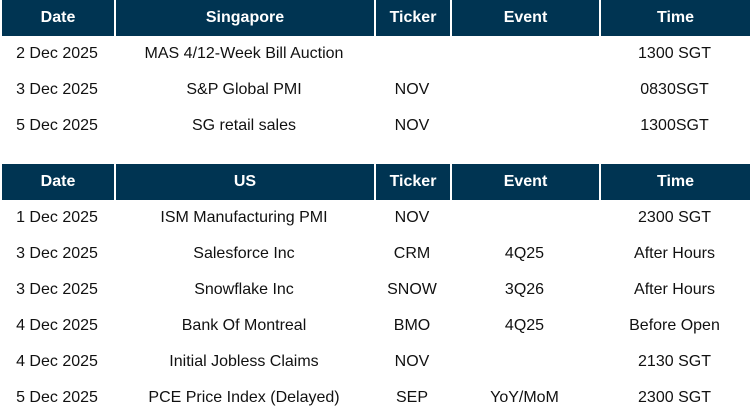 The image size is (750, 418). I want to click on cell-name: Initial Jobless Claims, so click(244, 361).